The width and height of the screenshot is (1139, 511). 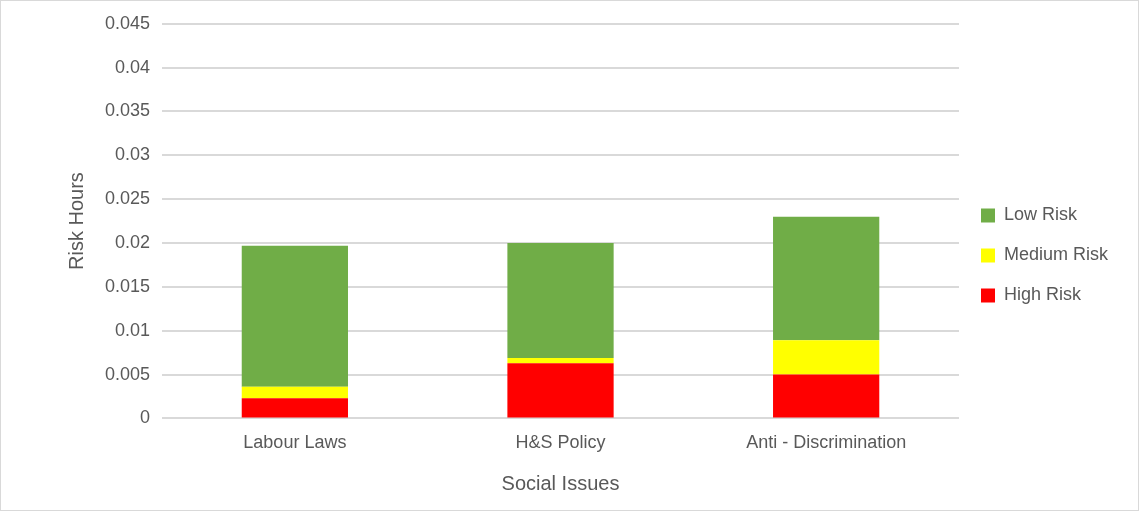 I want to click on legend-label: Medium Risk, so click(x=1056, y=254).